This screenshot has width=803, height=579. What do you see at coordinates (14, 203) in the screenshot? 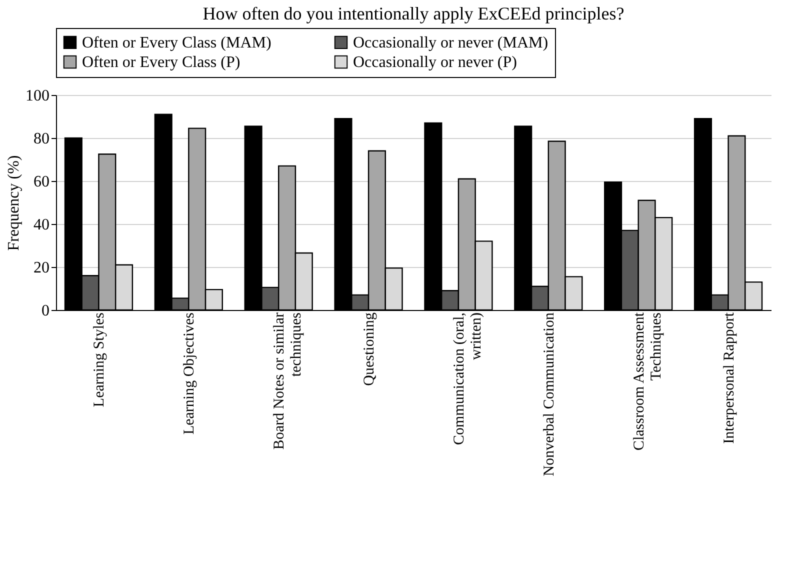
I see `y-axis-title: Frequency (%)` at bounding box center [14, 203].